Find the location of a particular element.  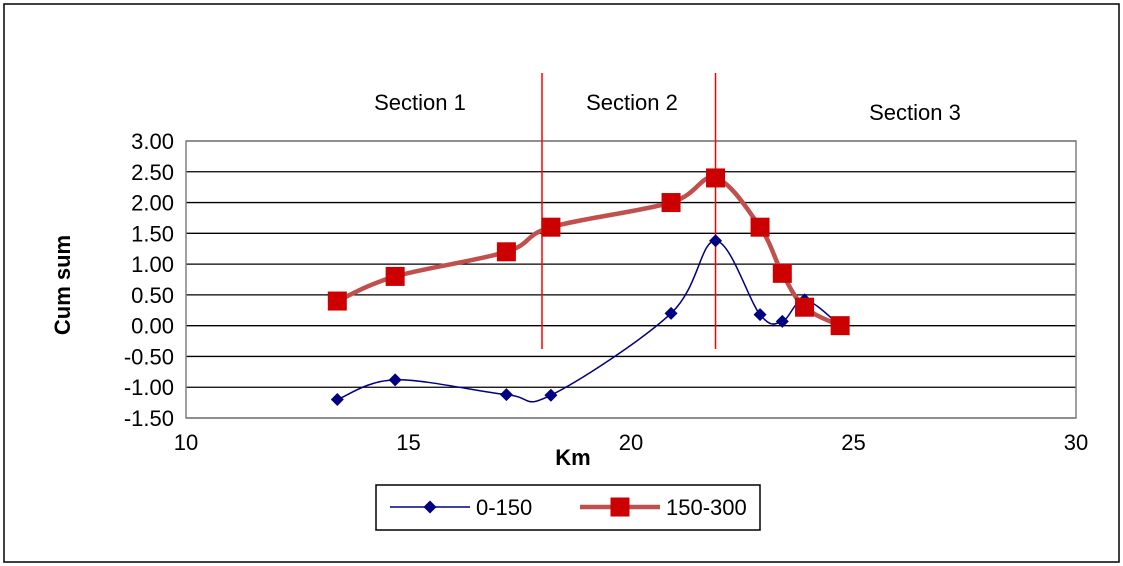

legend-item-150-300: 150-300 is located at coordinates (663, 507).